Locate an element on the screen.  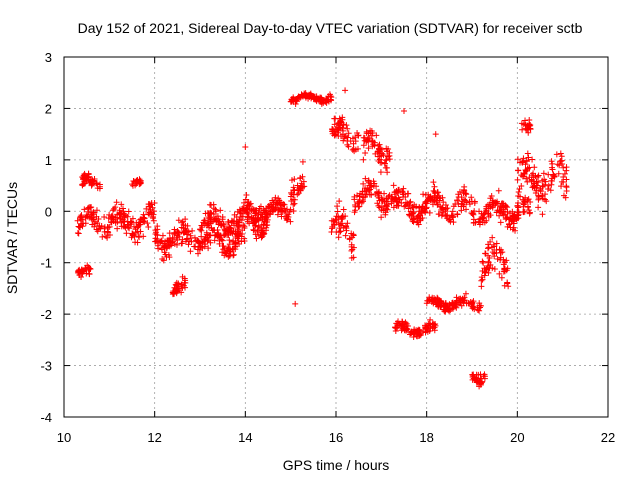
x-tick-label: 14 is located at coordinates (245, 437).